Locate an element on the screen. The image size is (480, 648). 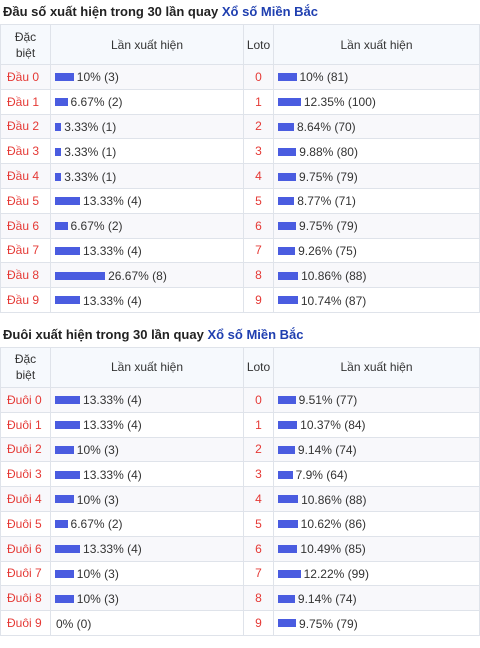
loto-frequency-text: 12.35% (100) is located at coordinates (339, 102).